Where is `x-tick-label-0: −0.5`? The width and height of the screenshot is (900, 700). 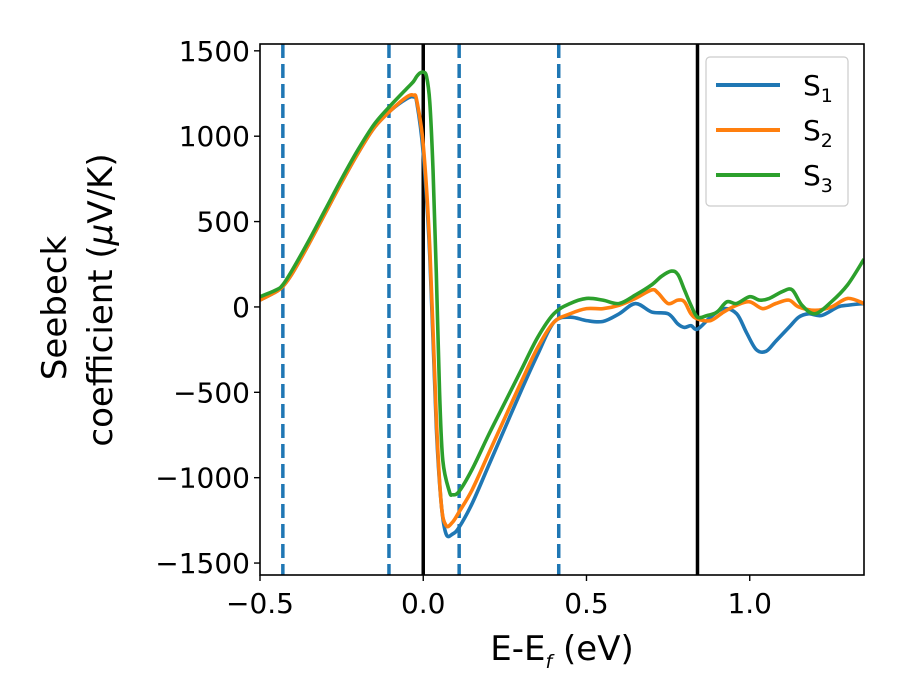
x-tick-label-0: −0.5 is located at coordinates (260, 603).